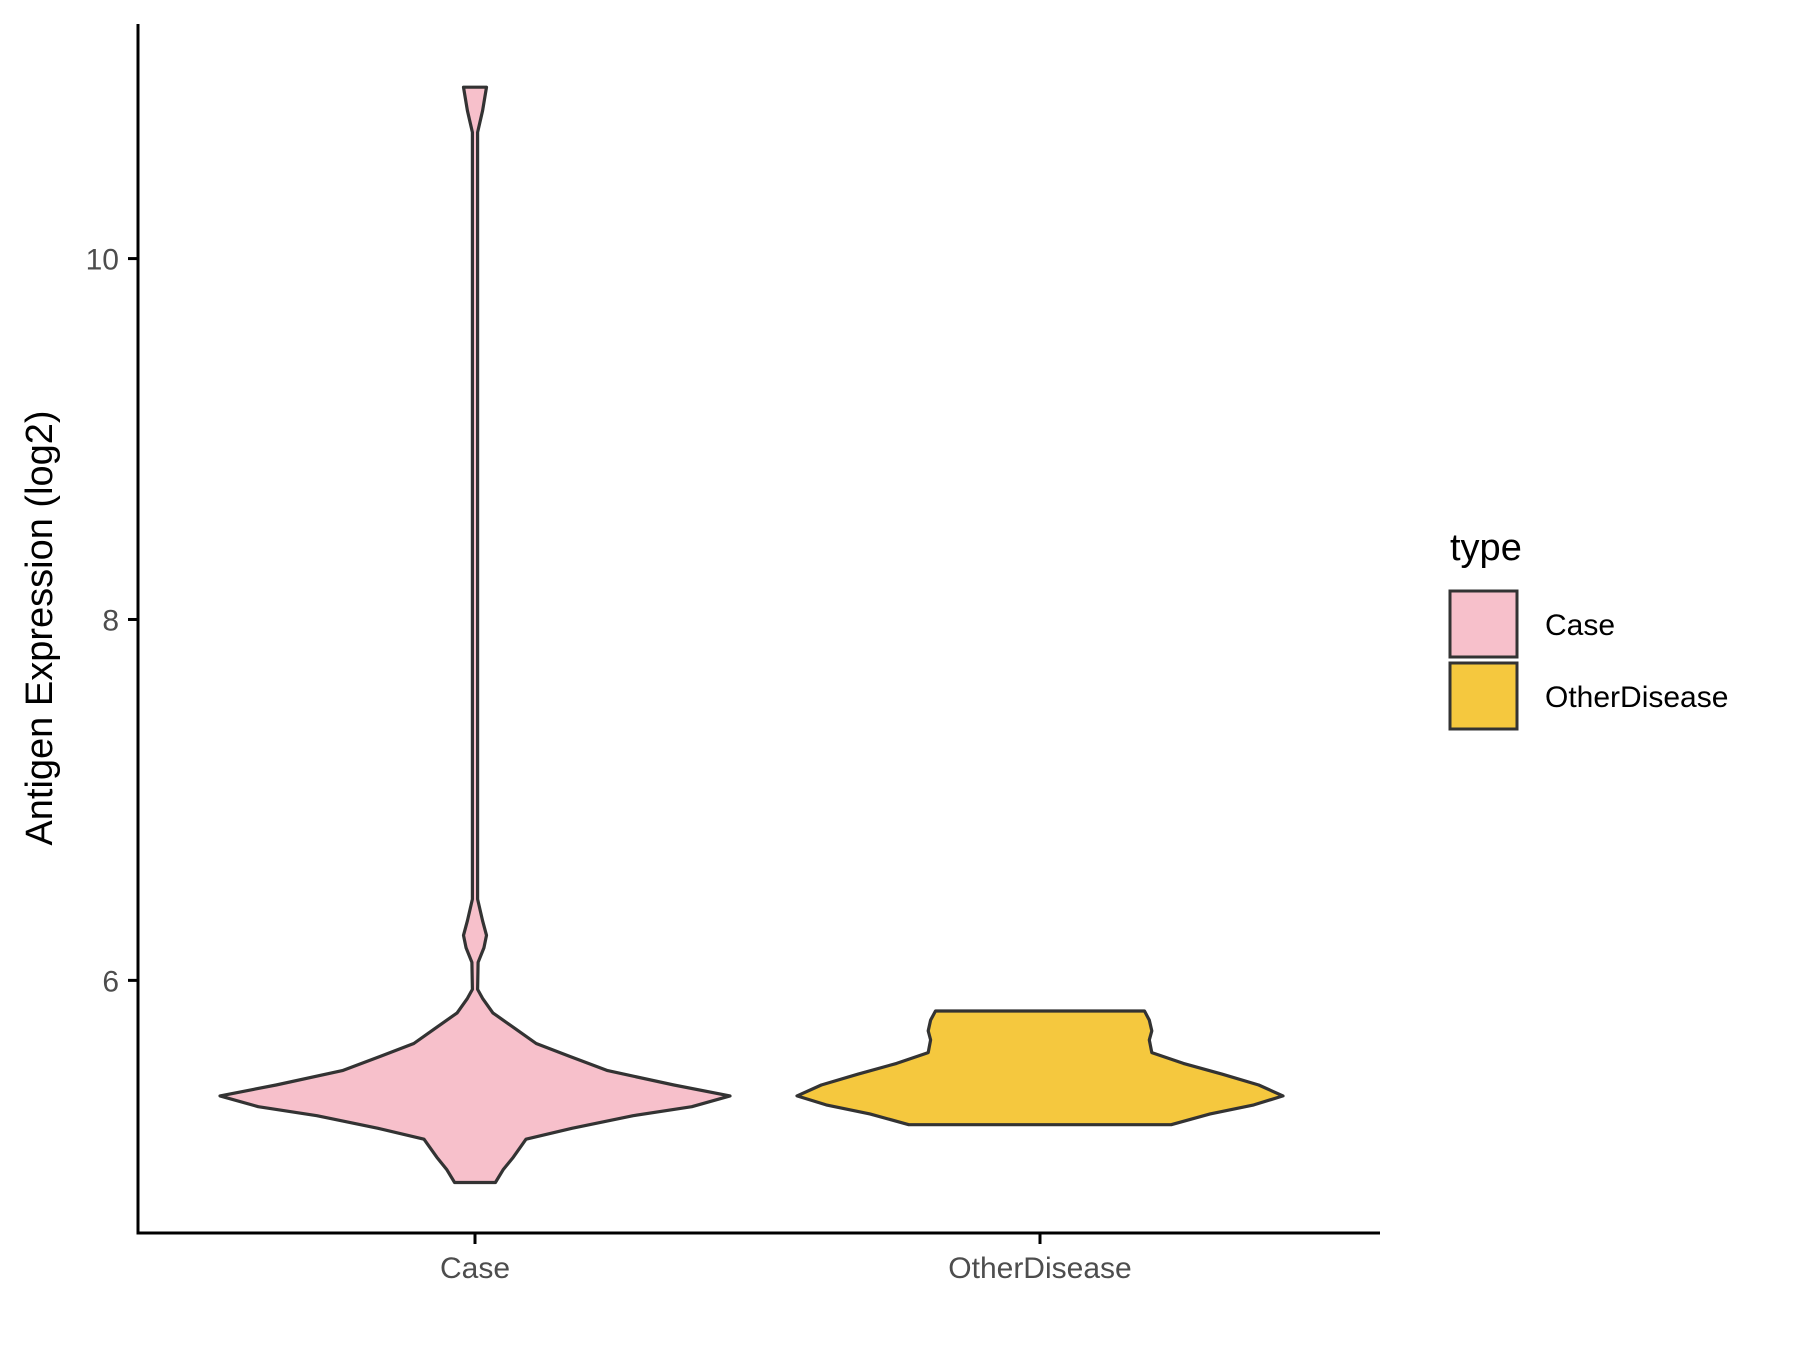  What do you see at coordinates (786, 1259) in the screenshot?
I see `x-ticks: Case OtherDisease` at bounding box center [786, 1259].